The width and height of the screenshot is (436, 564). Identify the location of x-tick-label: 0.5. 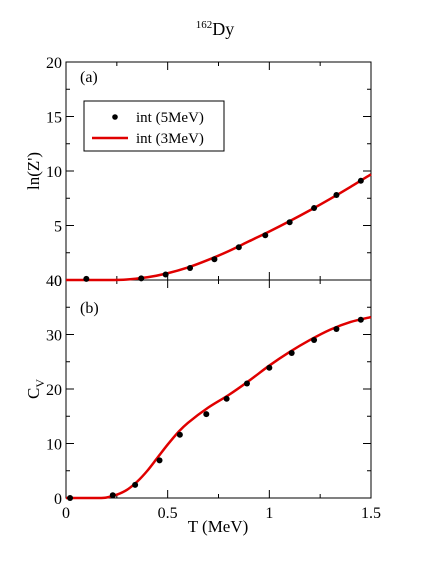
(168, 513).